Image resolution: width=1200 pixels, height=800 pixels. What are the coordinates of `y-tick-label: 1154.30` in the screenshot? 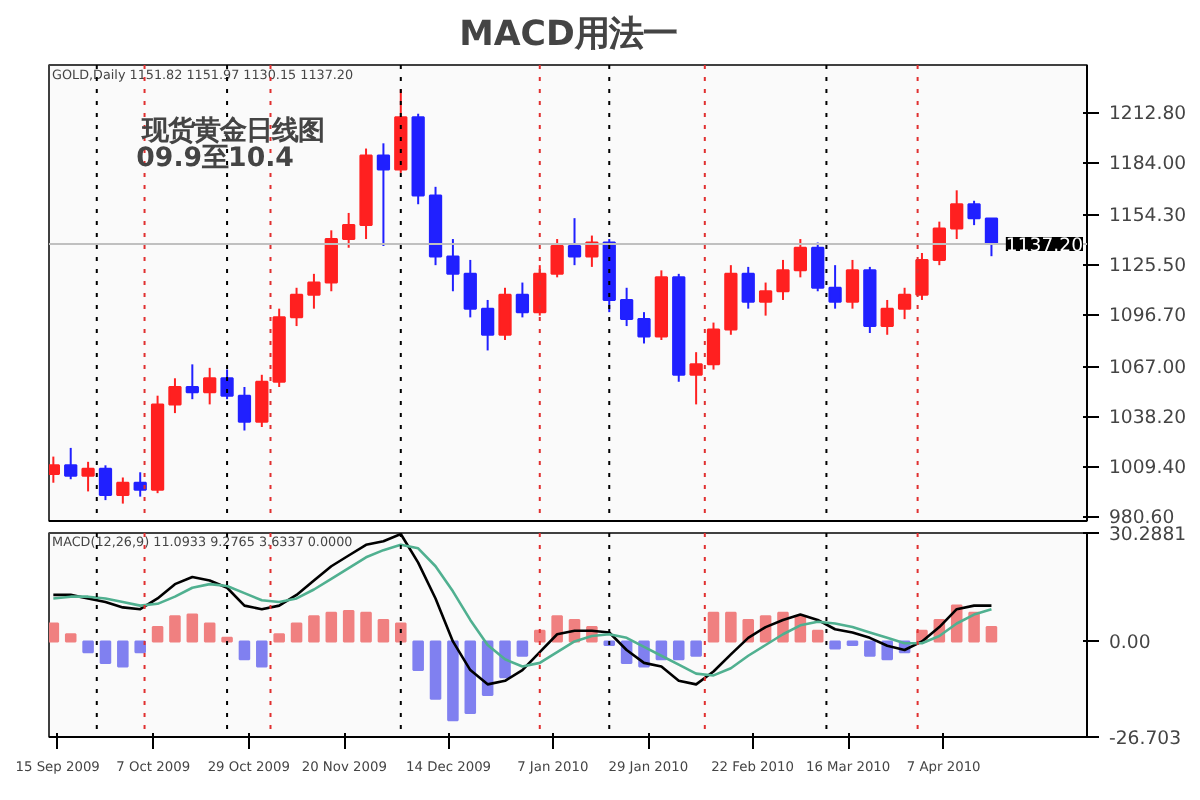 It's located at (1148, 216).